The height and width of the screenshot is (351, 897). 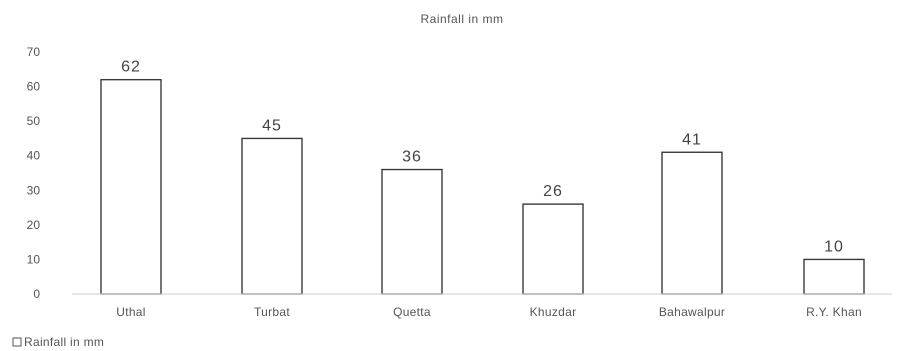 What do you see at coordinates (412, 312) in the screenshot?
I see `category-label: Quetta` at bounding box center [412, 312].